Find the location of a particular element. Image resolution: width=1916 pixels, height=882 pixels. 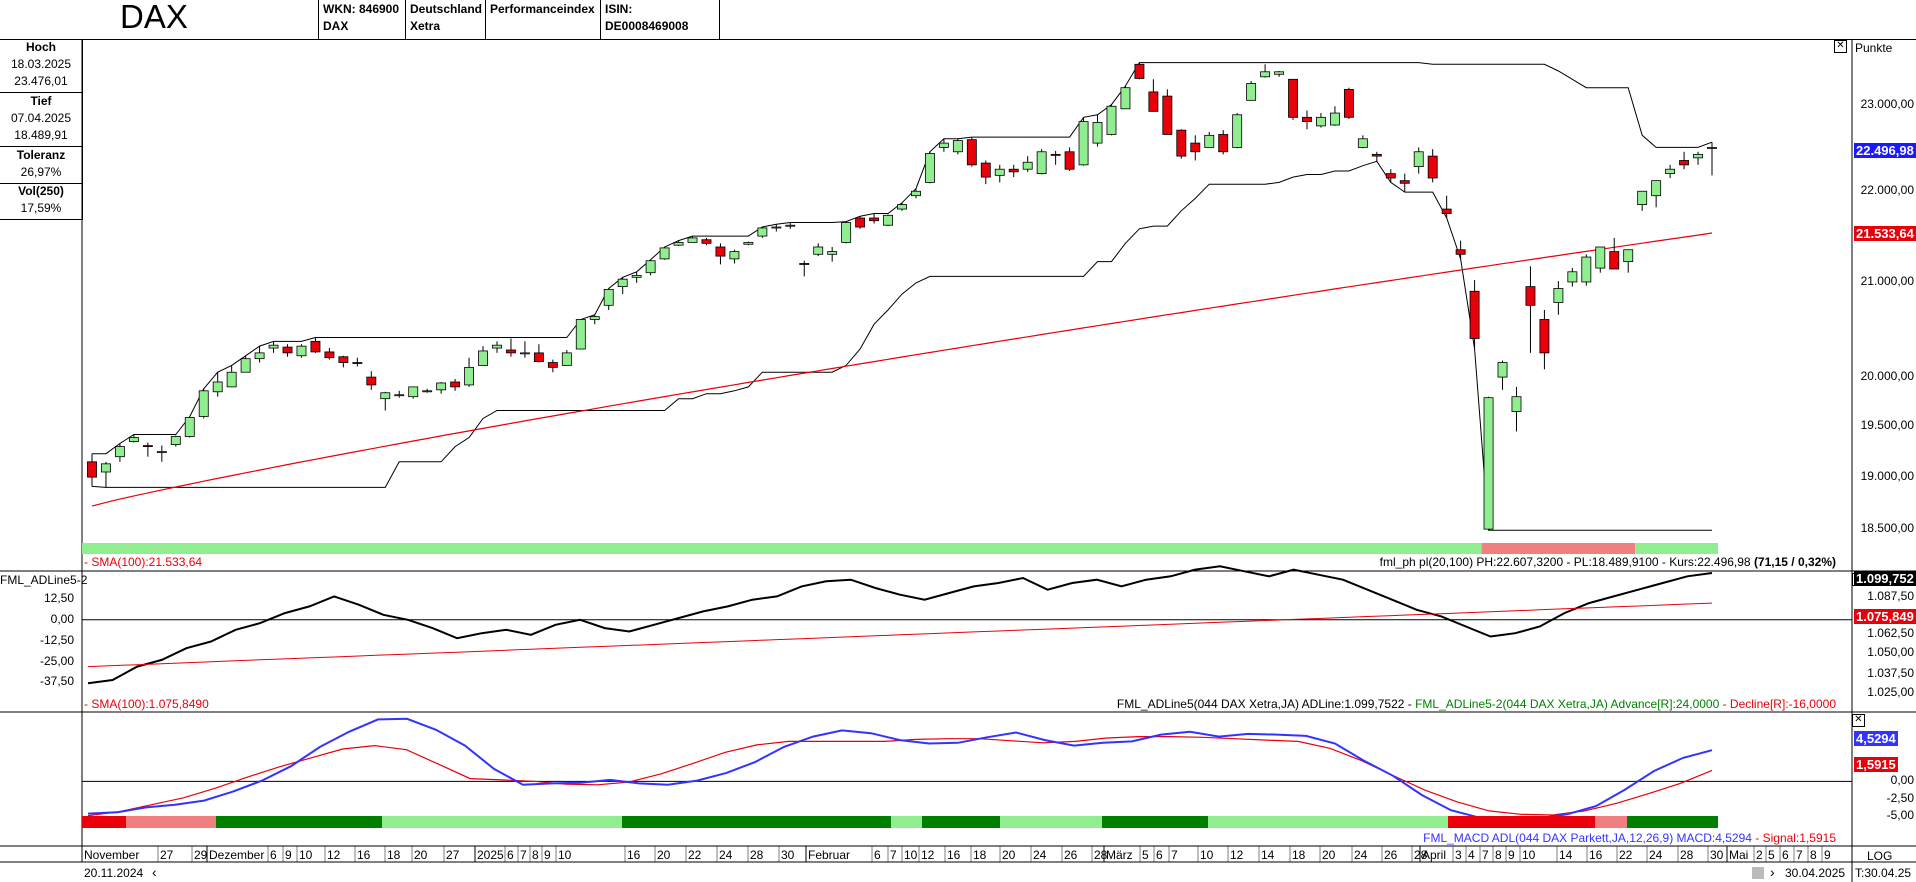

close-panel-icon: ✕ is located at coordinates (1840, 46).